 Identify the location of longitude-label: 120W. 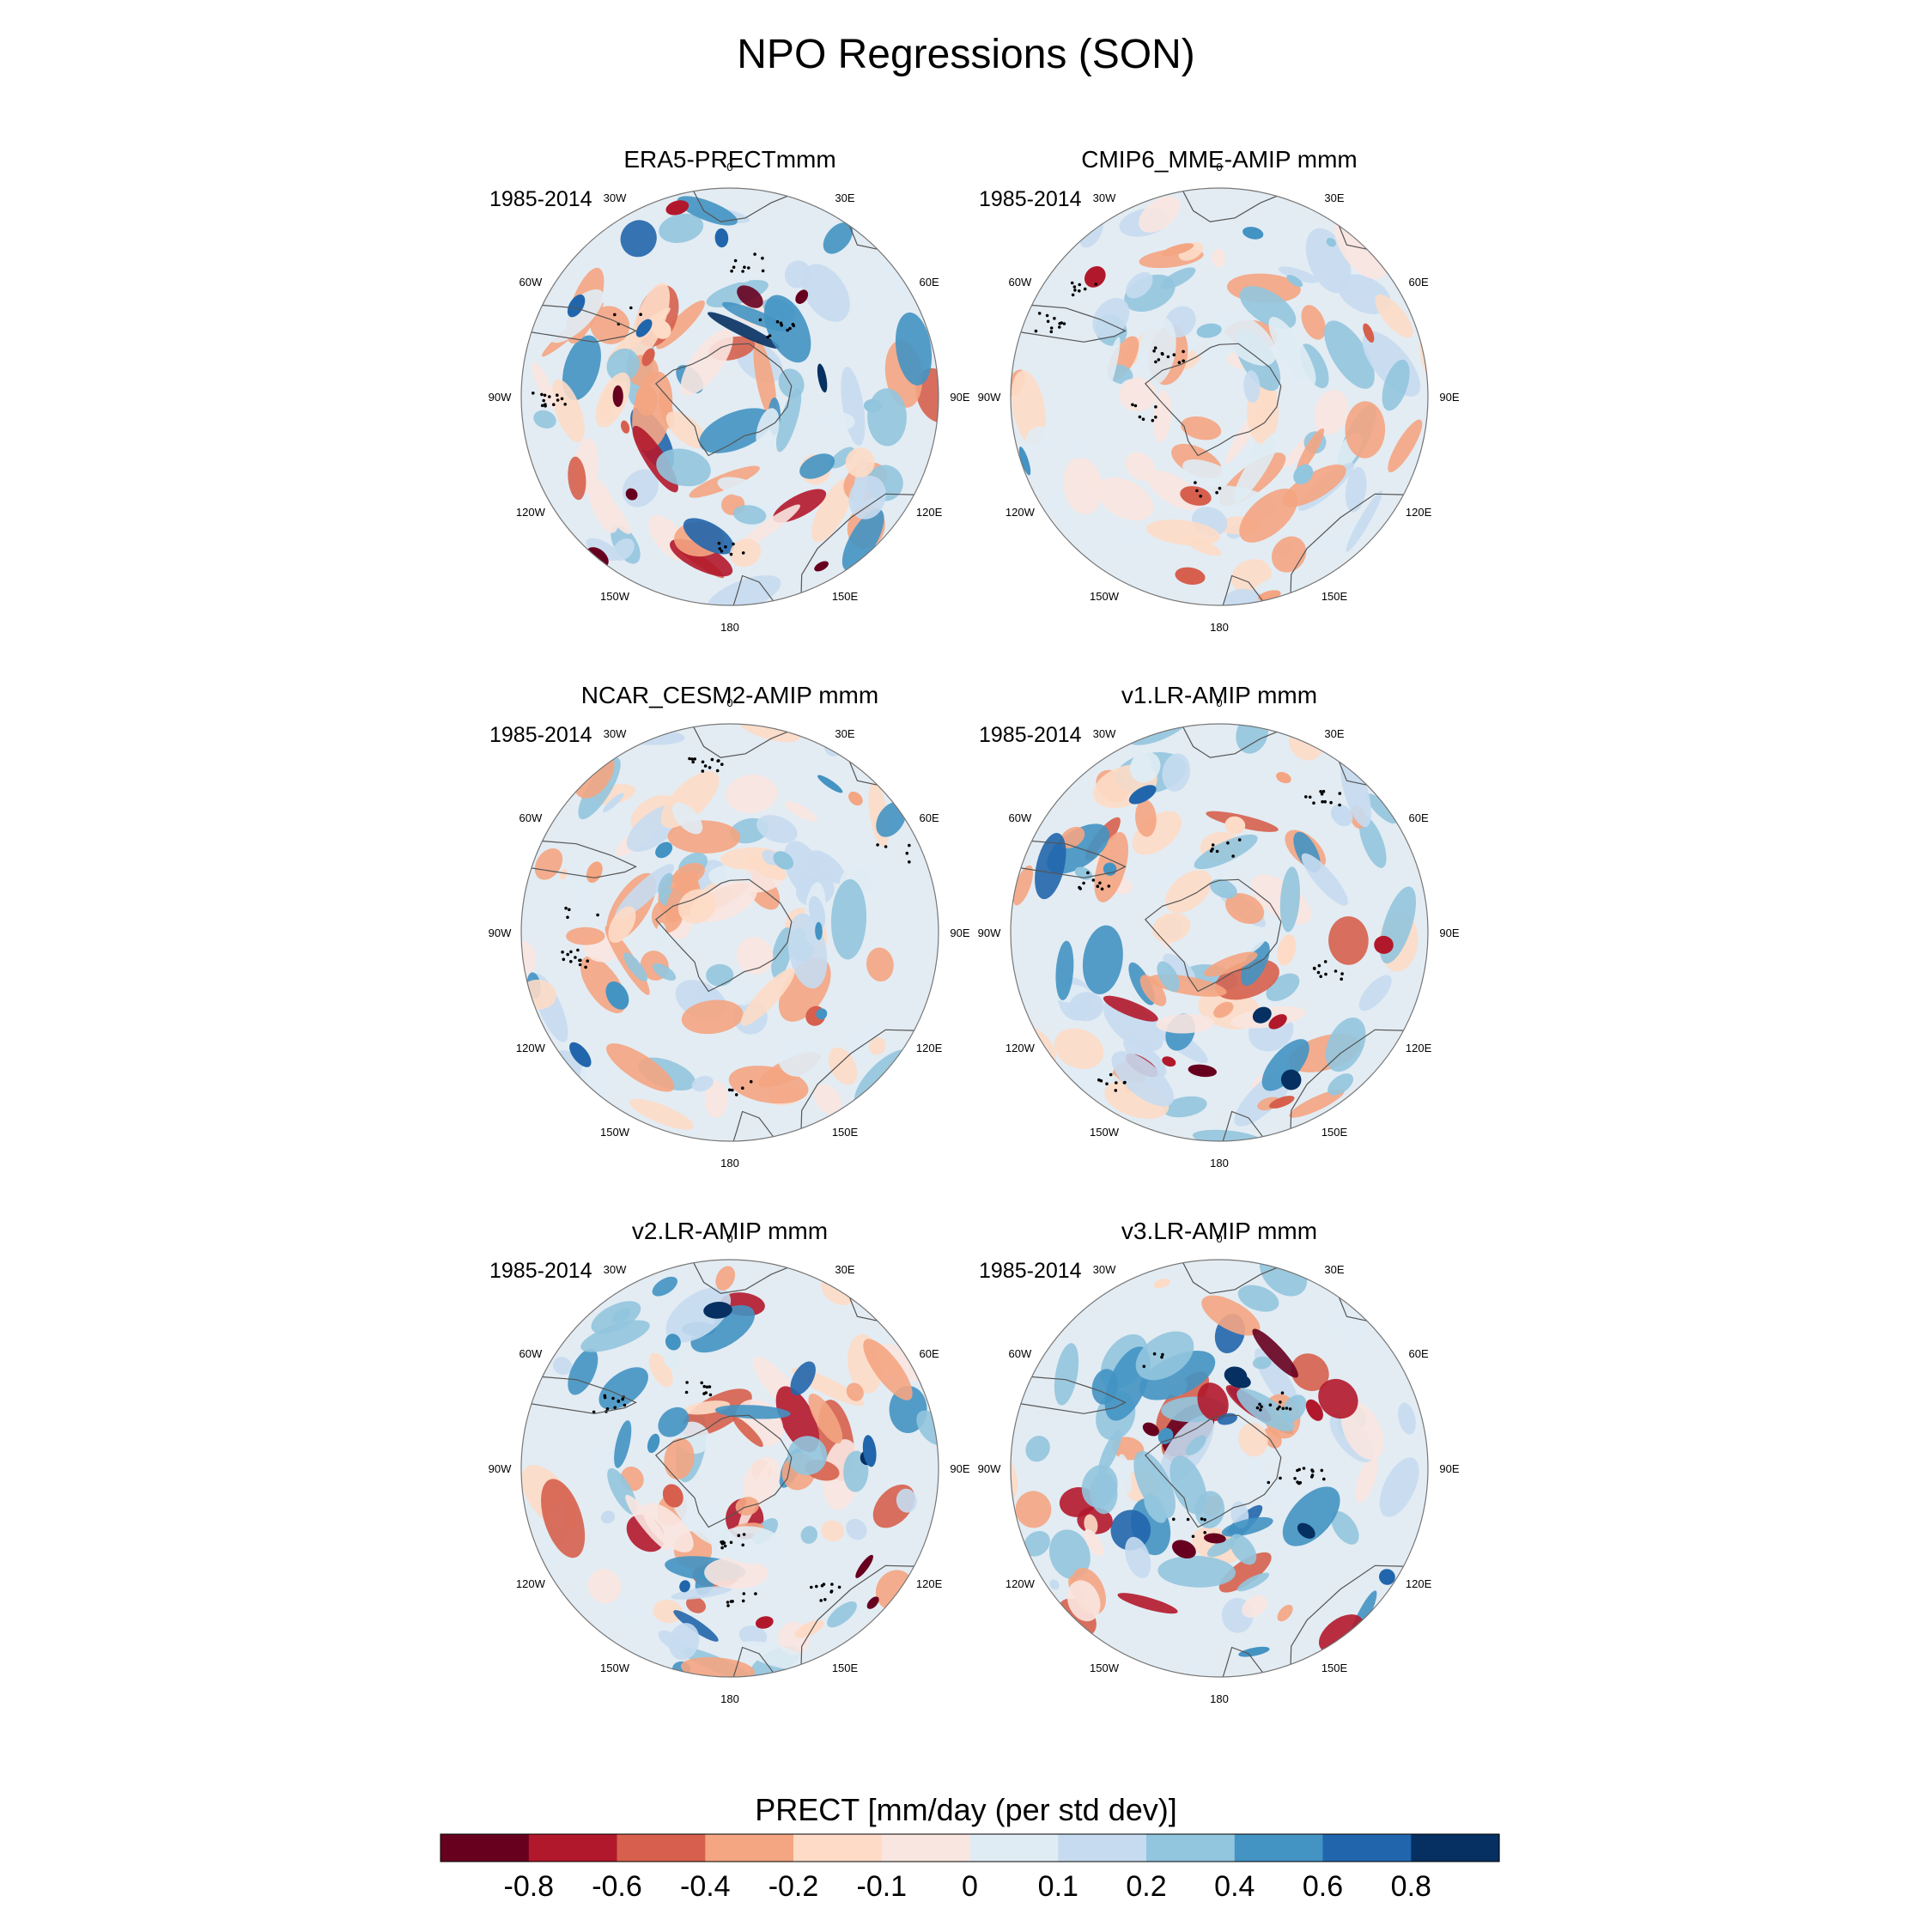
(1020, 512).